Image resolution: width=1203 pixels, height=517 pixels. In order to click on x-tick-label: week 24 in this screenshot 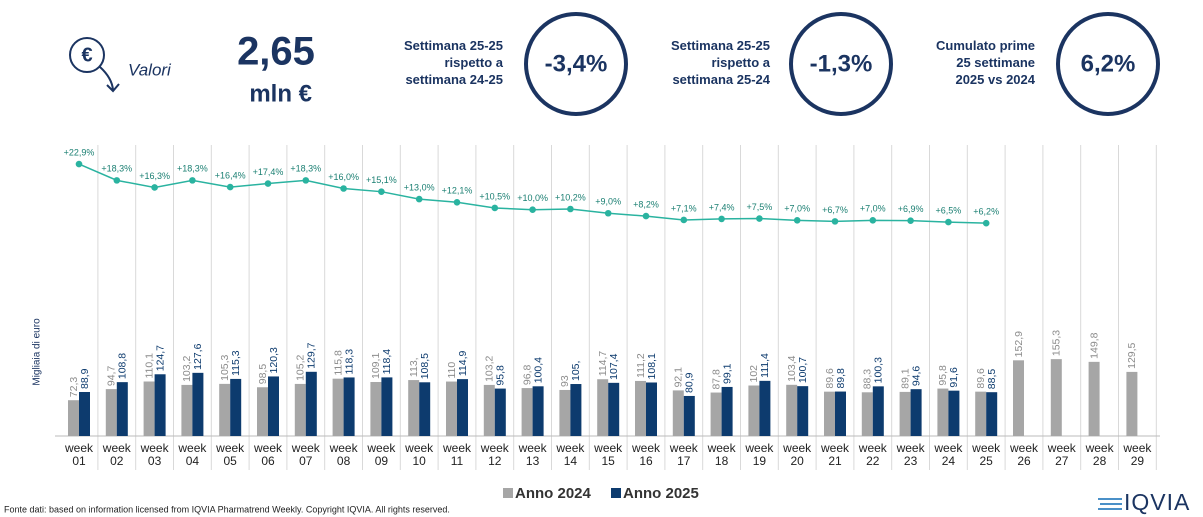, I will do `click(948, 454)`.